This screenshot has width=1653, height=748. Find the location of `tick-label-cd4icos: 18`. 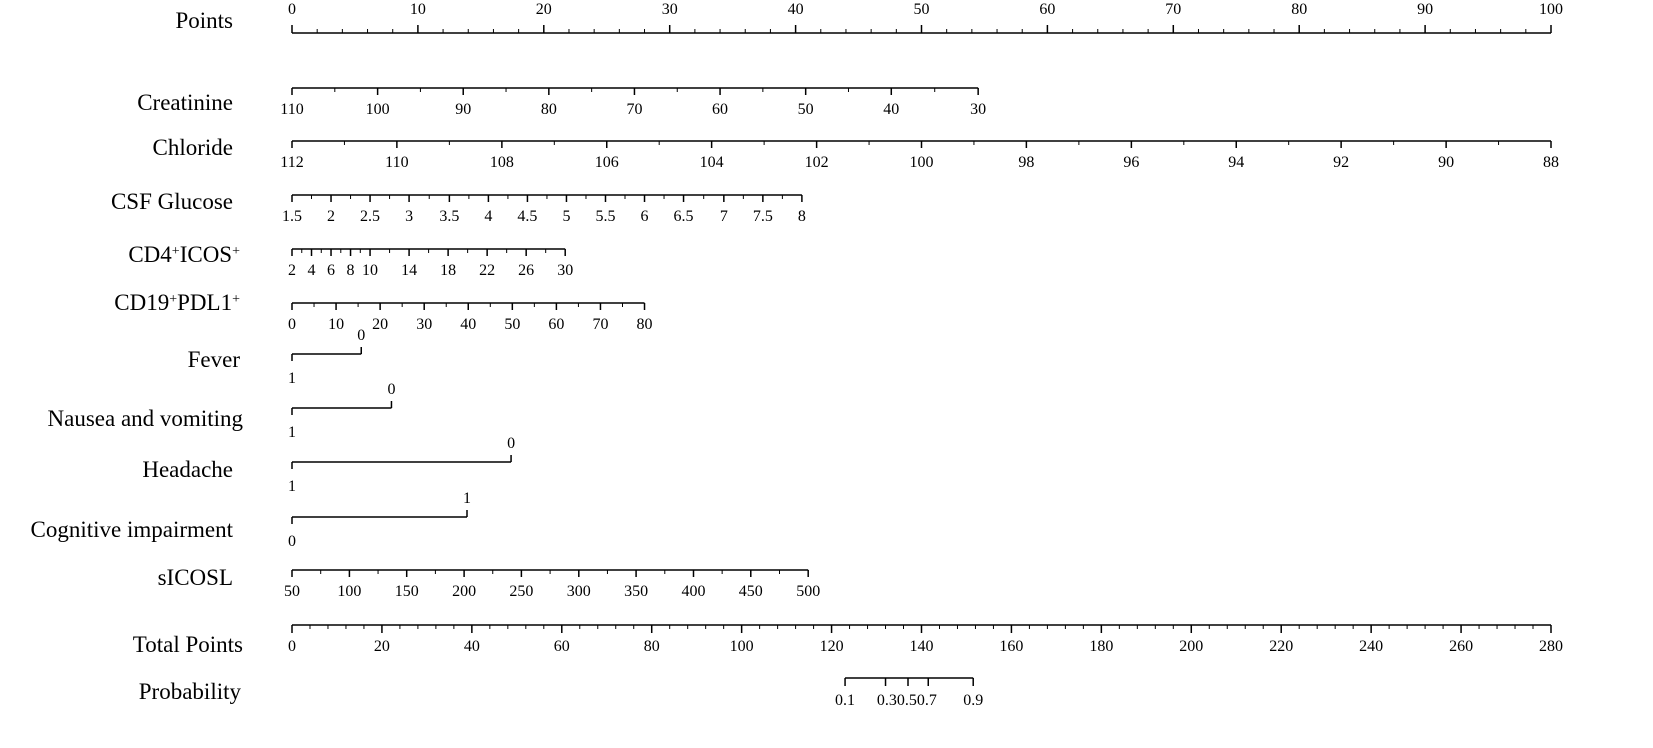

tick-label-cd4icos: 18 is located at coordinates (448, 270).